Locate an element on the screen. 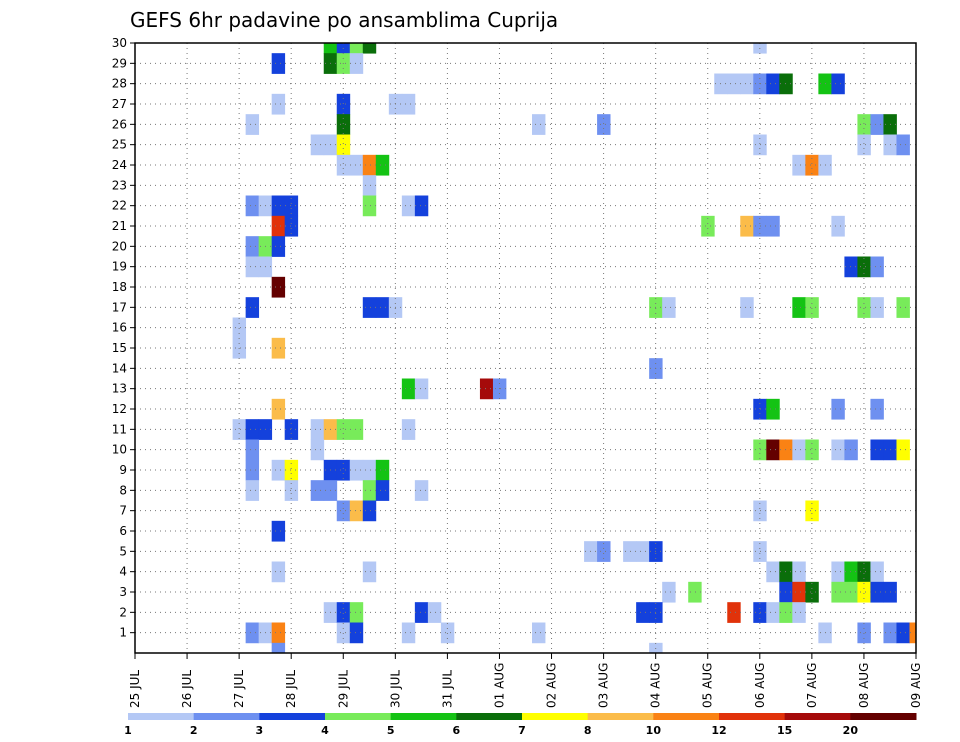 This screenshot has width=960, height=742. legend-label: 3 is located at coordinates (260, 730).